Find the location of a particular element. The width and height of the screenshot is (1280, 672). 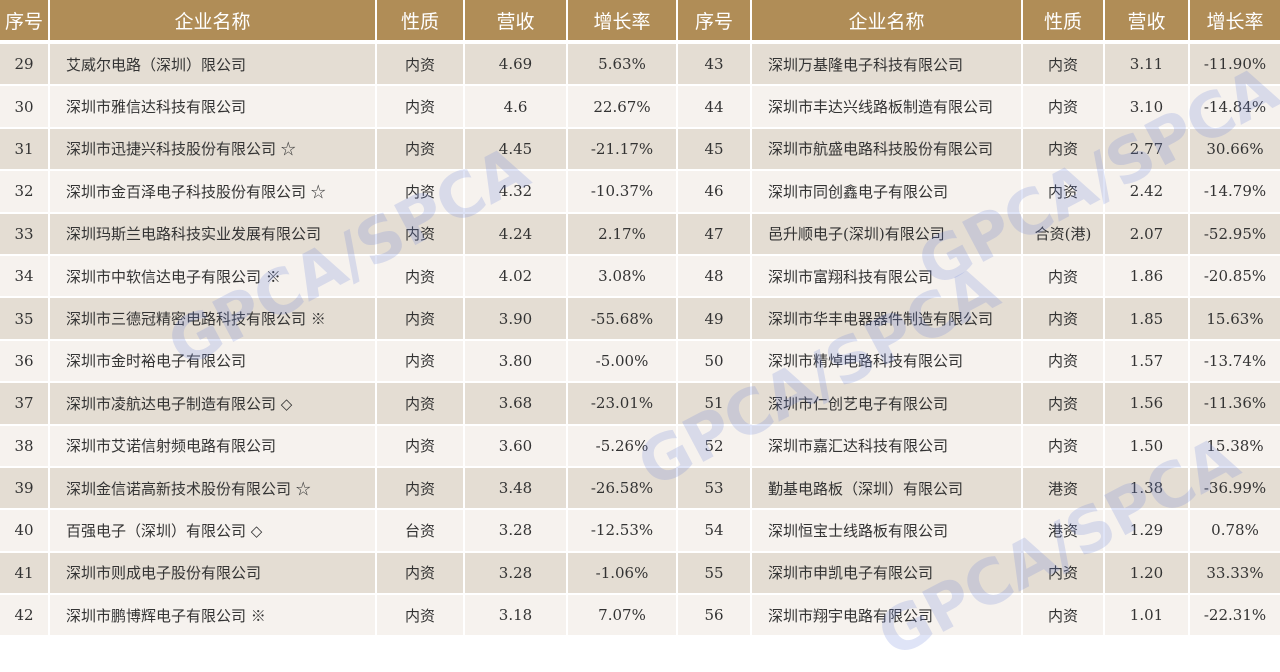

cell-index: 43 is located at coordinates (715, 64).